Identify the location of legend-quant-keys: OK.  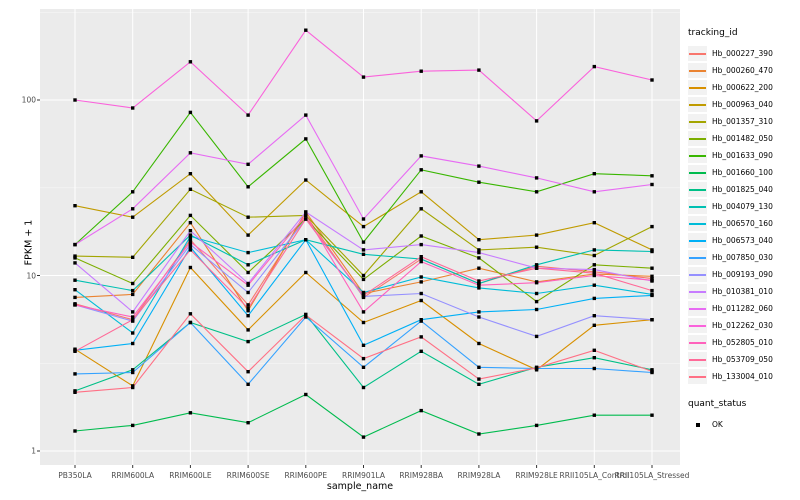
(743, 424).